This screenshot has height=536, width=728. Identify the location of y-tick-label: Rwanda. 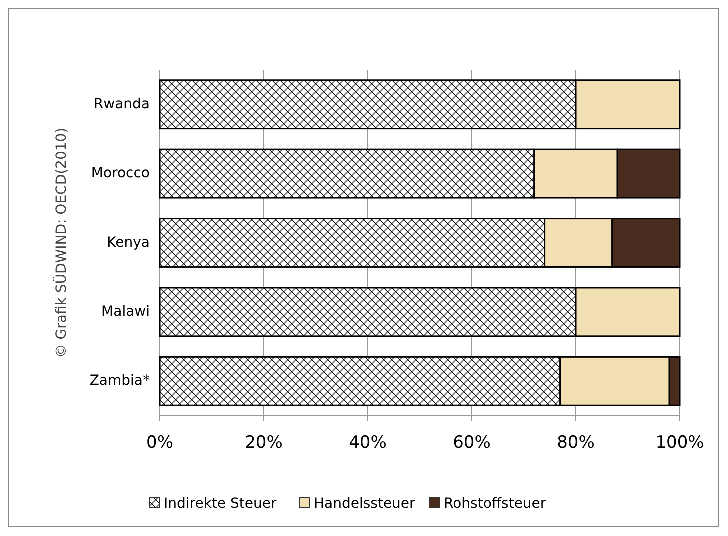
(122, 104).